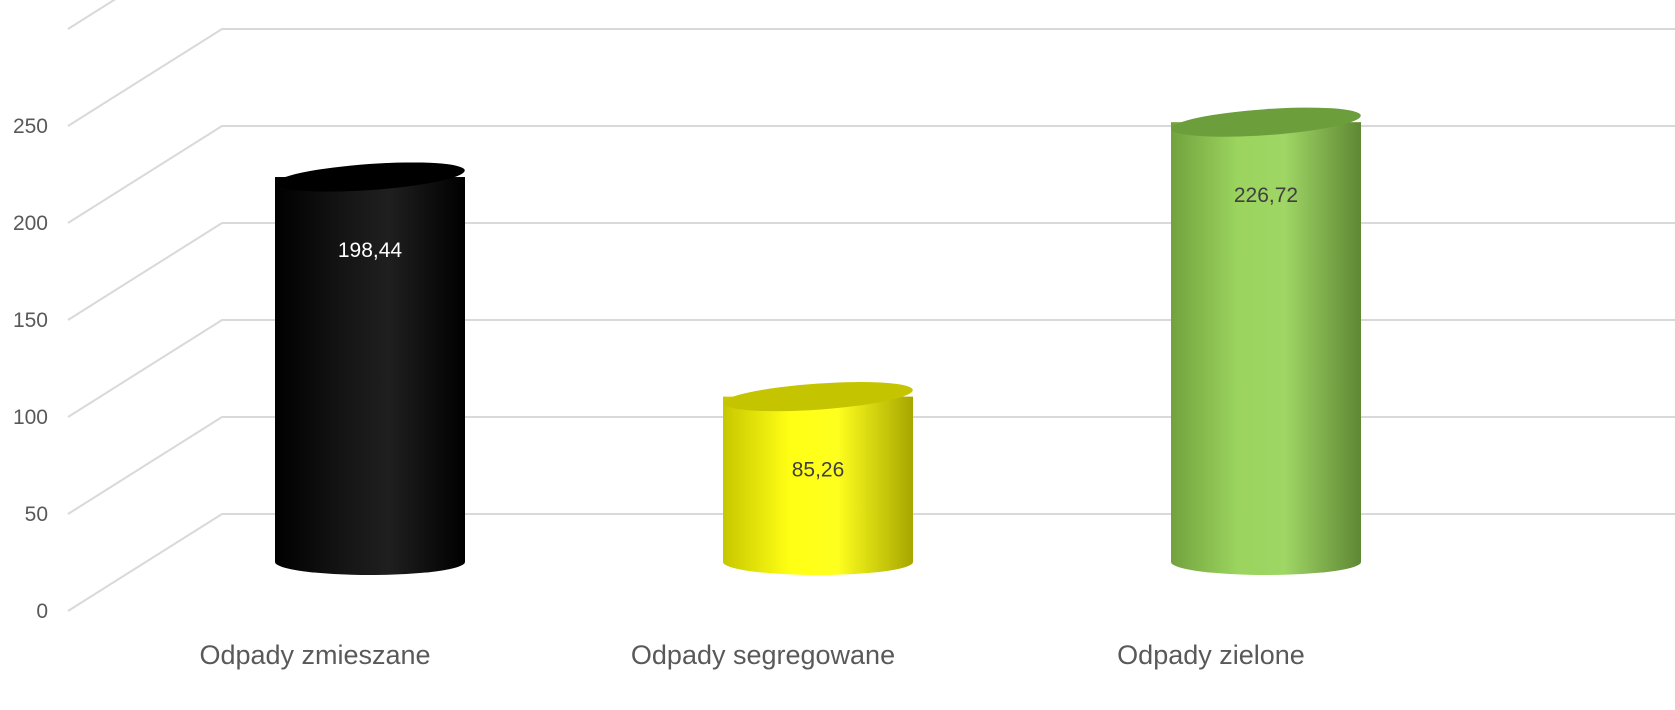 This screenshot has width=1675, height=710. Describe the element at coordinates (763, 655) in the screenshot. I see `x-category-label: Odpady segregowane` at that location.